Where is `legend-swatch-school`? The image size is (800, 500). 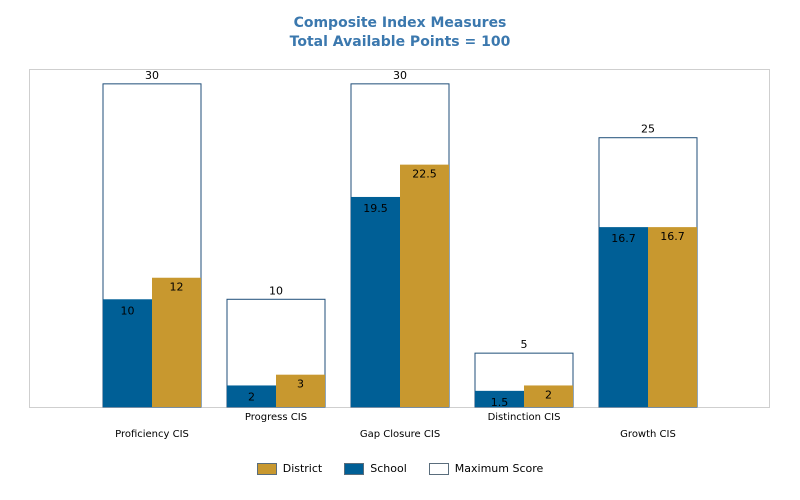 legend-swatch-school is located at coordinates (354, 468).